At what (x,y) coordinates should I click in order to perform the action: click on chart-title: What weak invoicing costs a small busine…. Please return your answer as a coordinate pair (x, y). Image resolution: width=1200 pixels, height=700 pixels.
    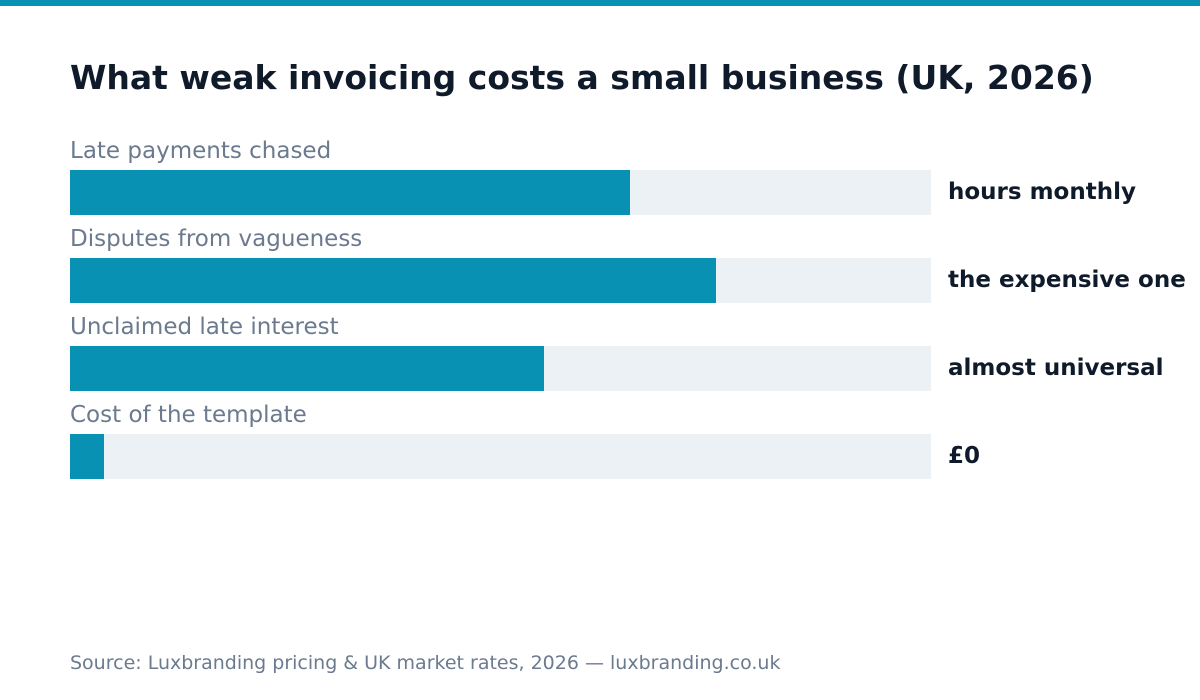
    Looking at the image, I should click on (582, 77).